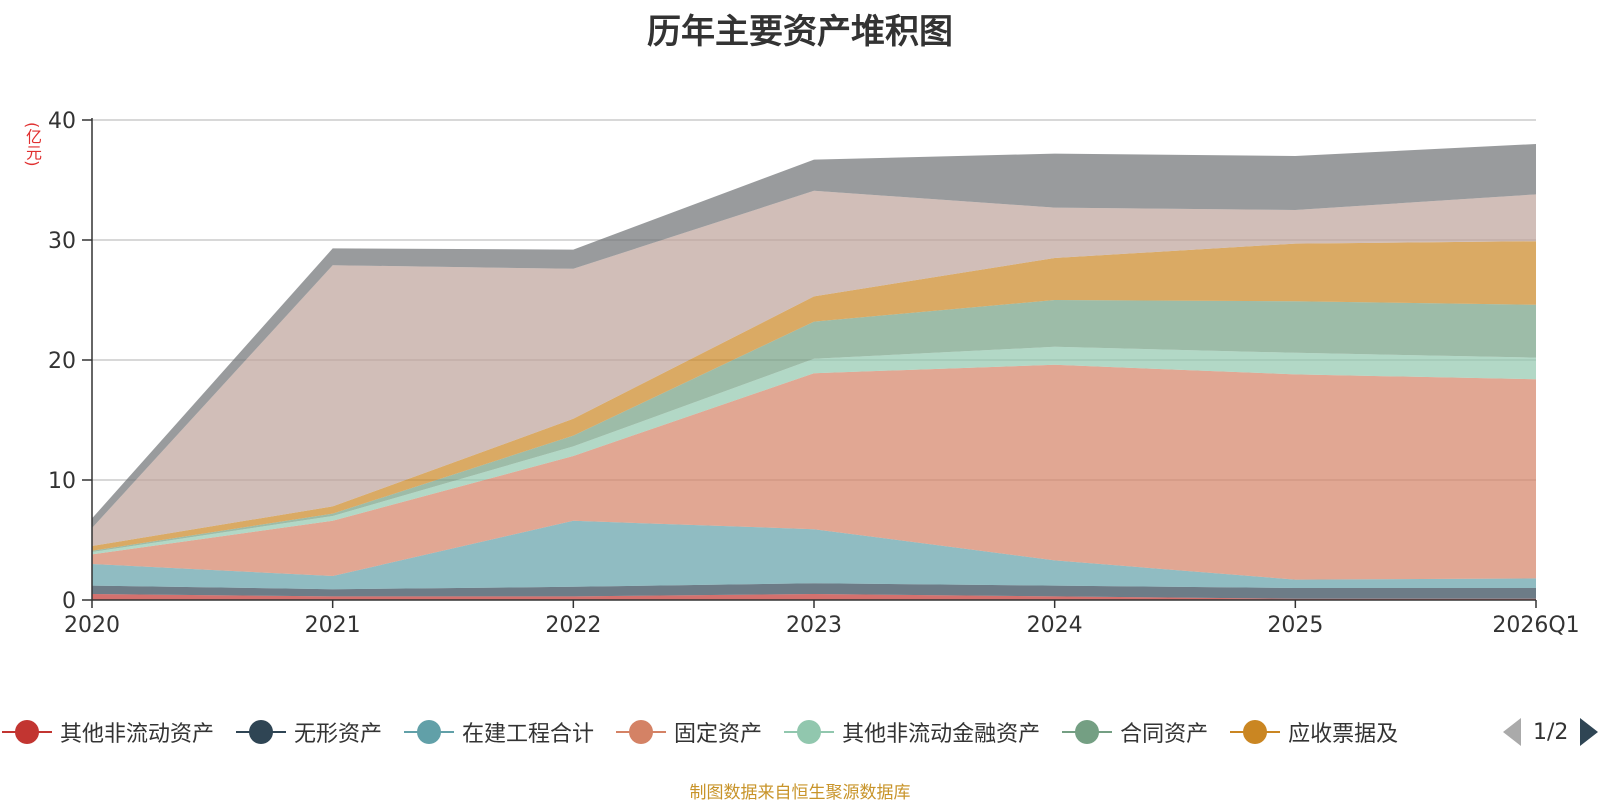  I want to click on legend-label: 固定资产, so click(718, 734).